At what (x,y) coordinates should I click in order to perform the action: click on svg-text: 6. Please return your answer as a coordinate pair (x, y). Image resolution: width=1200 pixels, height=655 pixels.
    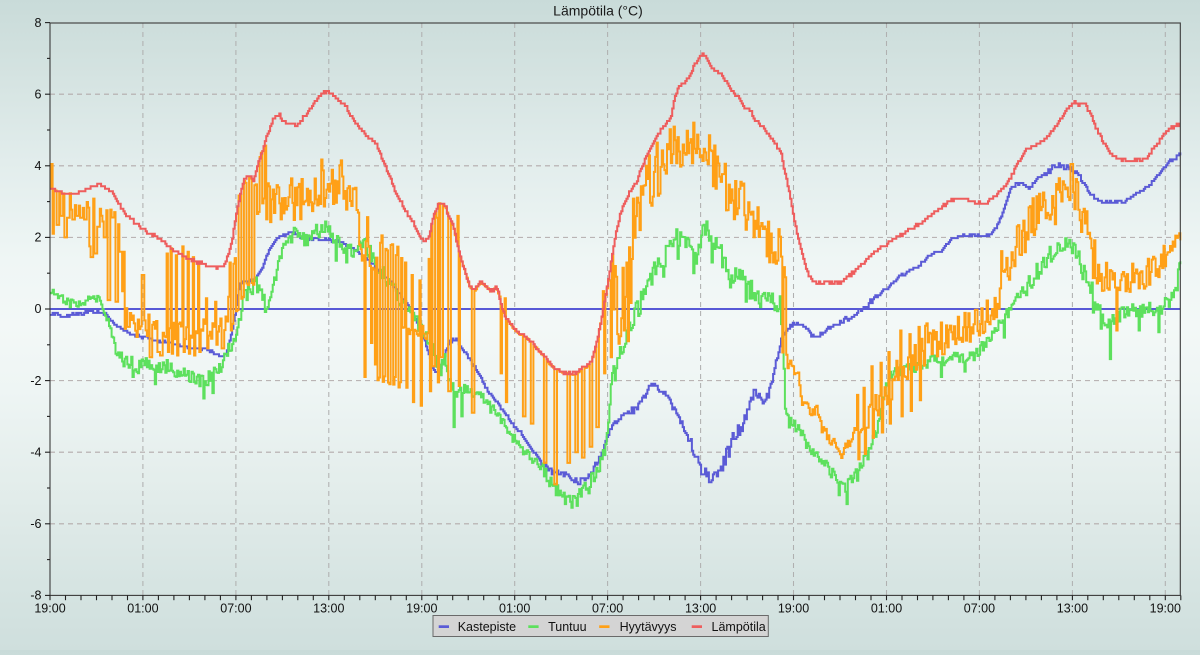
    Looking at the image, I should click on (38, 94).